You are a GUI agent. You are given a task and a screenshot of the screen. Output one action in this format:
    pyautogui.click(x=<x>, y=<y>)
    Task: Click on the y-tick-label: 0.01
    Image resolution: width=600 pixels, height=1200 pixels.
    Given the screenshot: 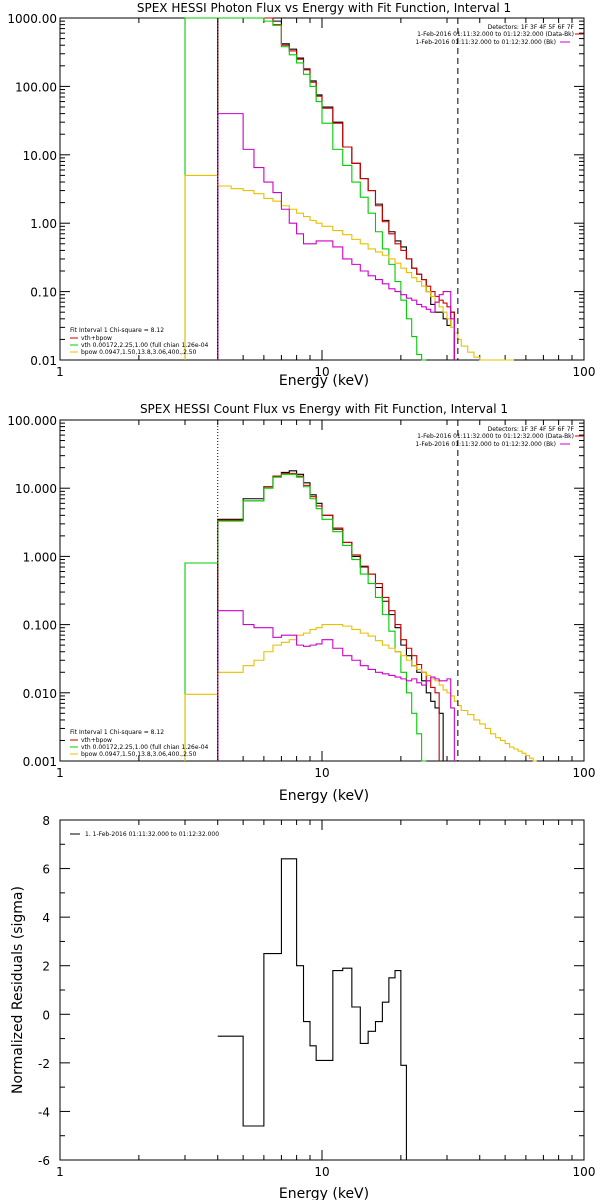 What is the action you would take?
    pyautogui.click(x=43, y=361)
    